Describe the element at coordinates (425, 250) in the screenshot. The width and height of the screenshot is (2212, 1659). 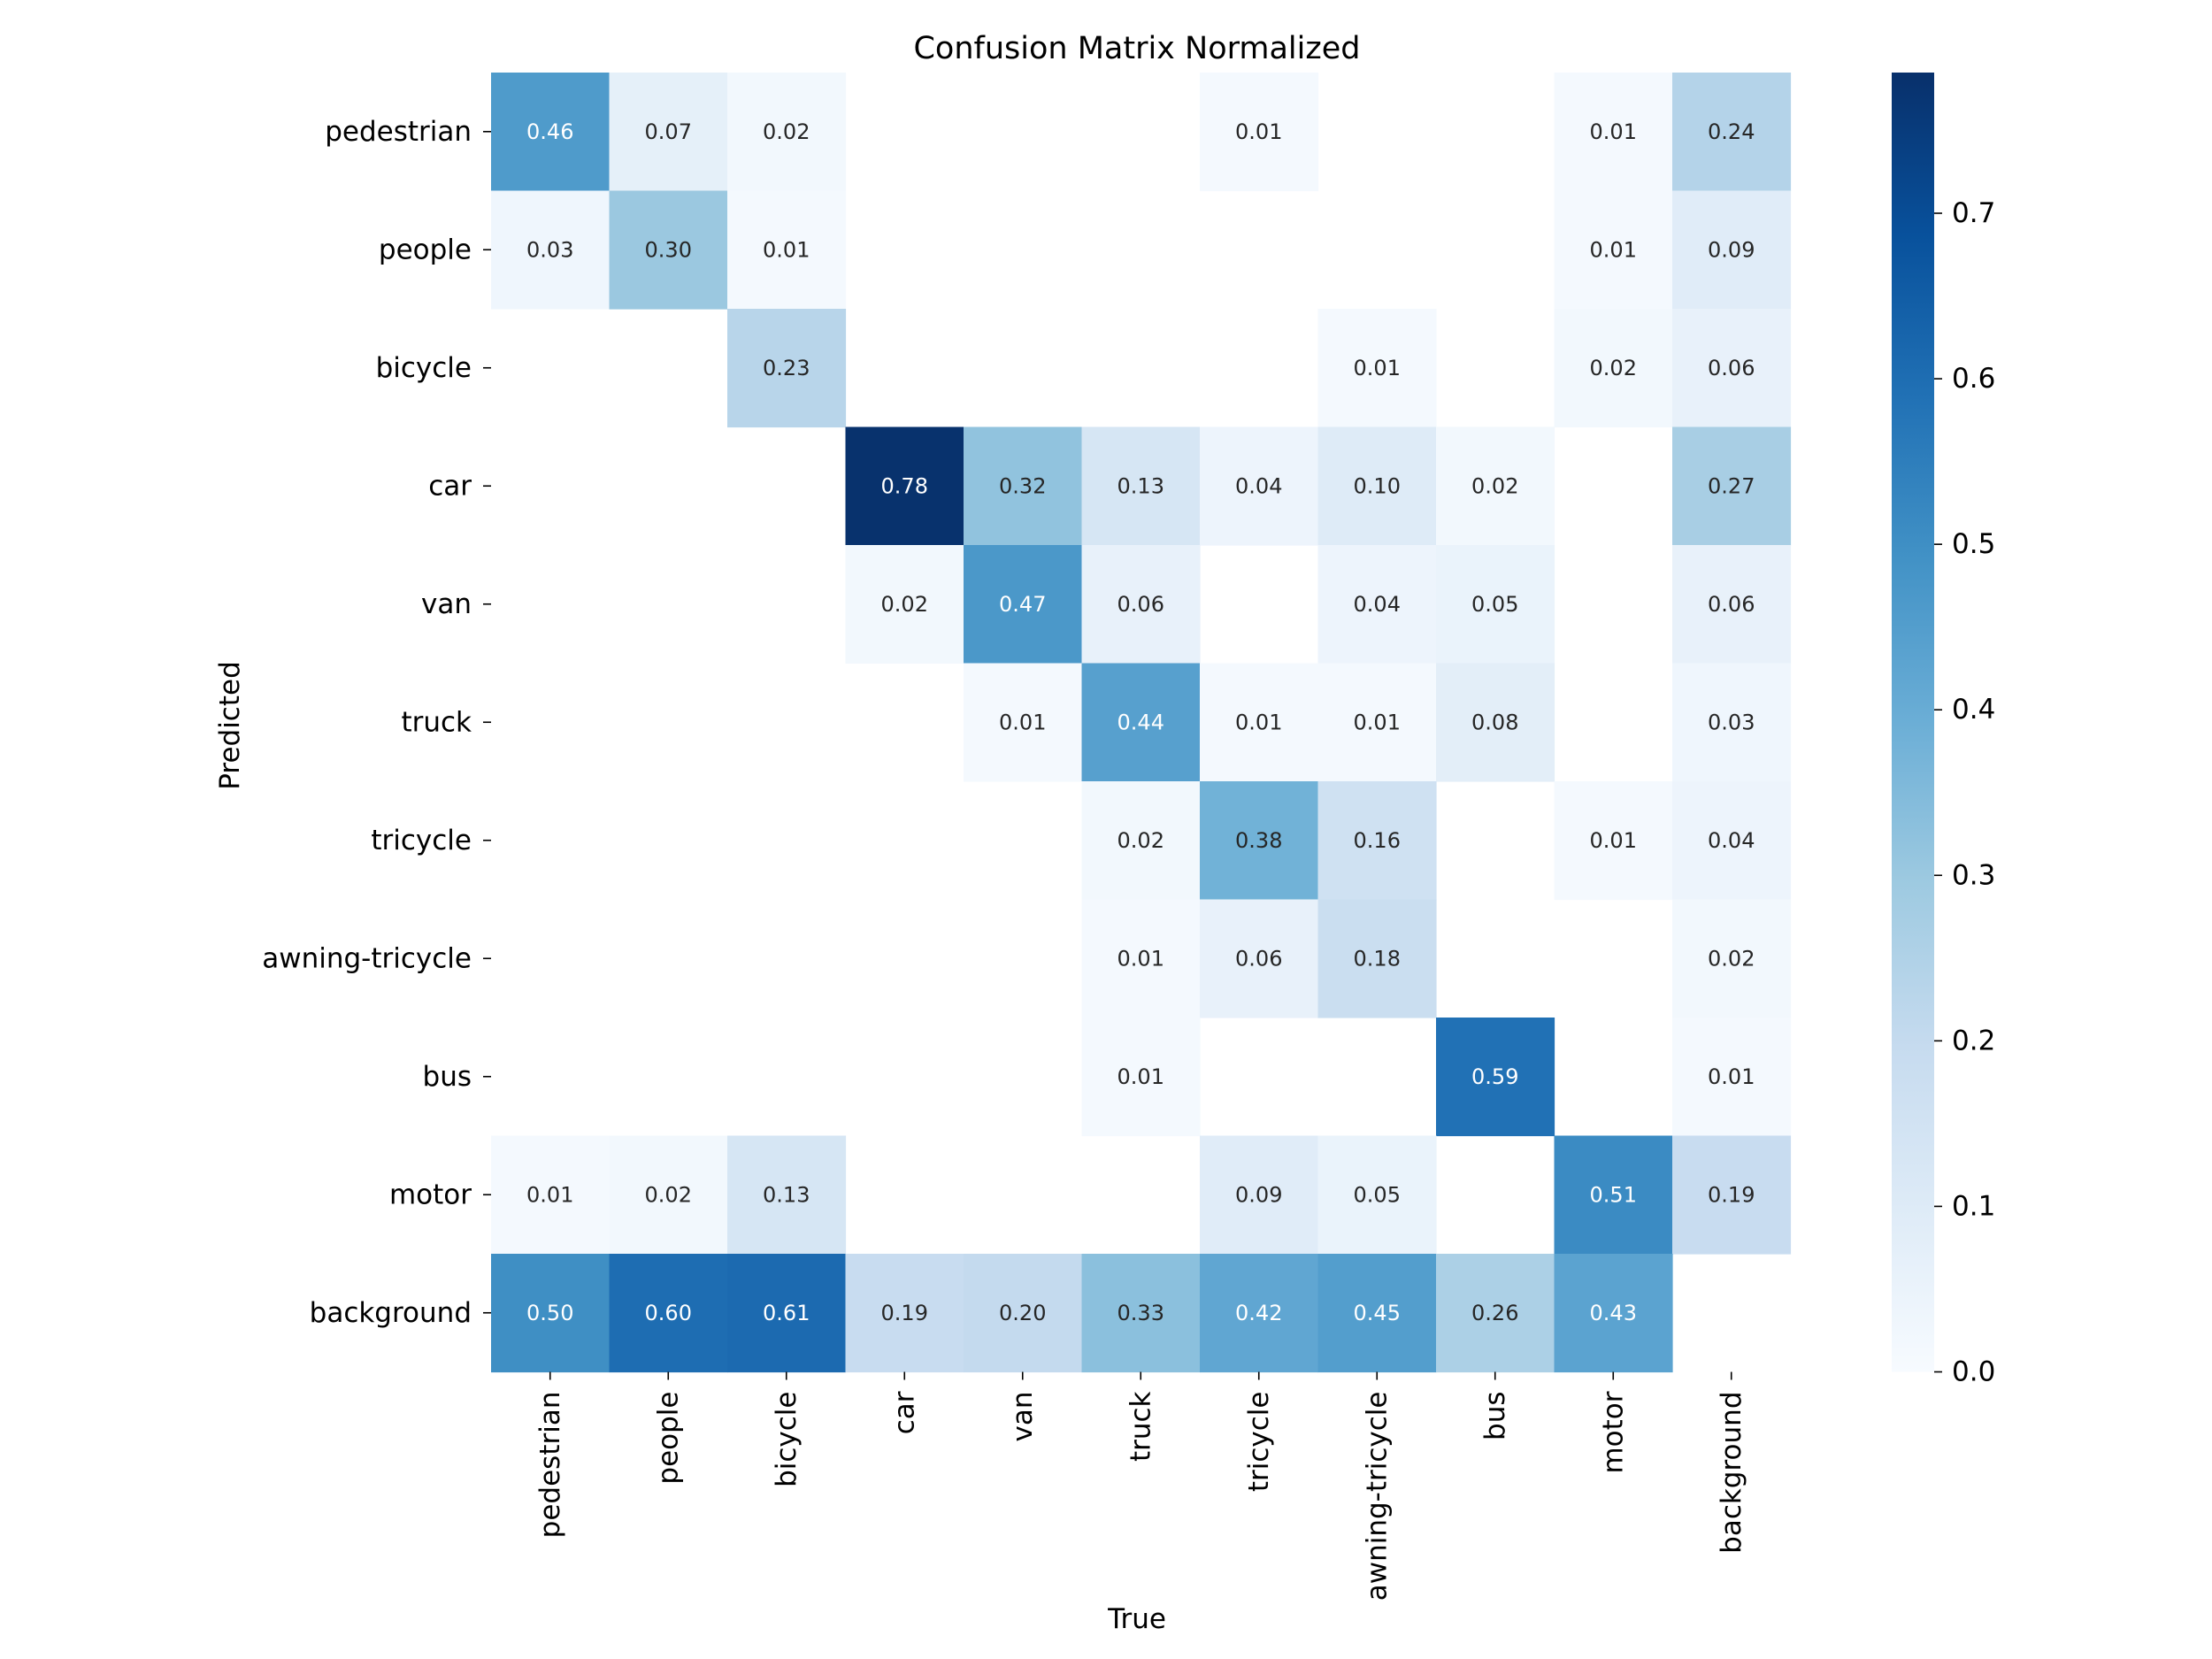
I see `y-tick-label: people` at that location.